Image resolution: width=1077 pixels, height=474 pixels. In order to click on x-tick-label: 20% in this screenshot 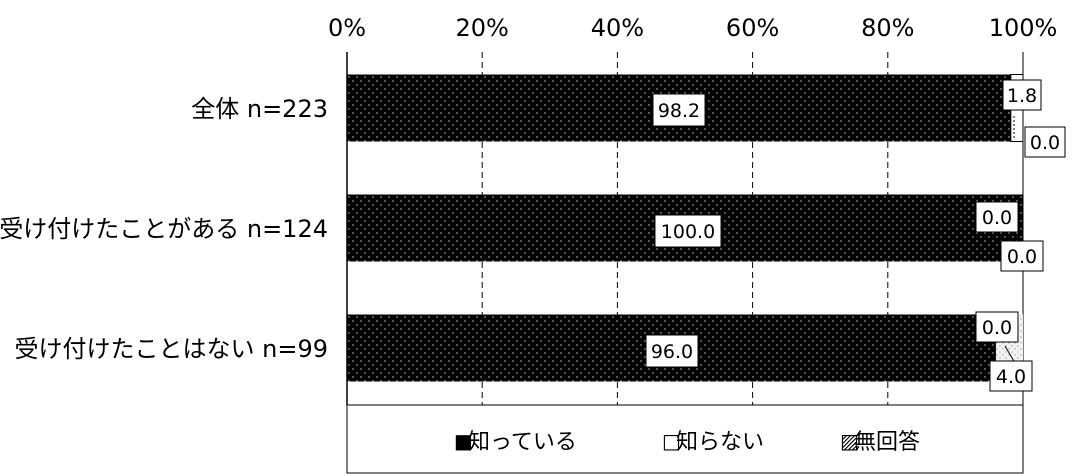, I will do `click(482, 28)`.